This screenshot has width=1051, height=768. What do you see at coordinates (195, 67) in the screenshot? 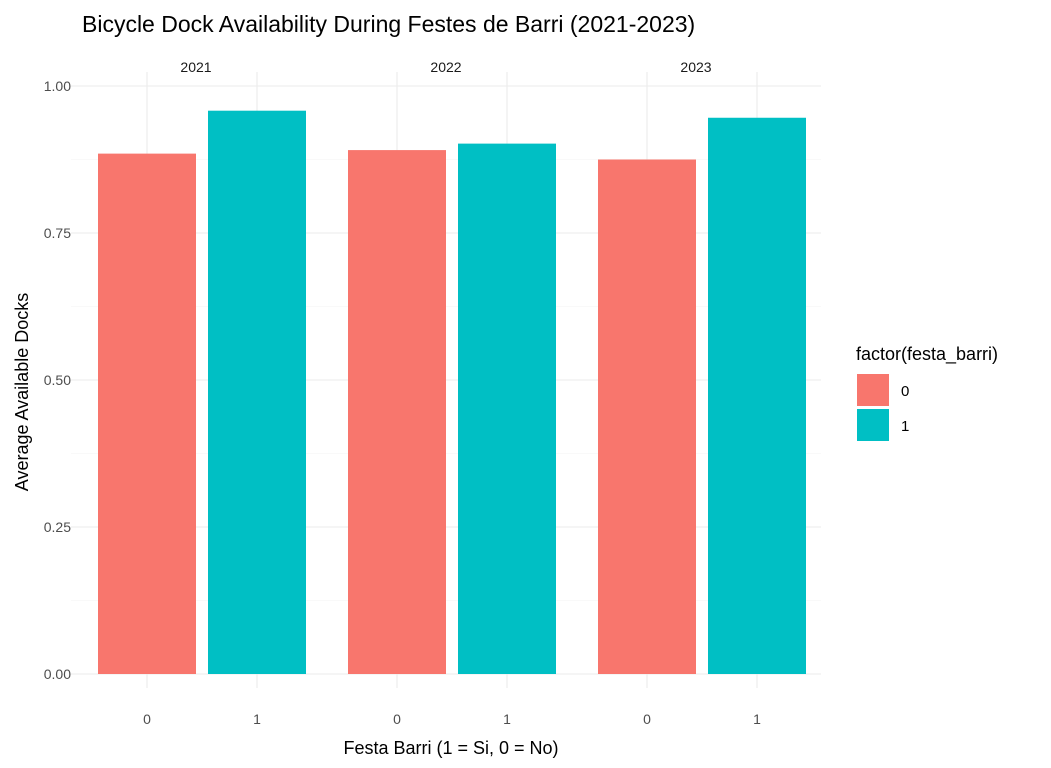
I see `facet-strip-label: 2021` at bounding box center [195, 67].